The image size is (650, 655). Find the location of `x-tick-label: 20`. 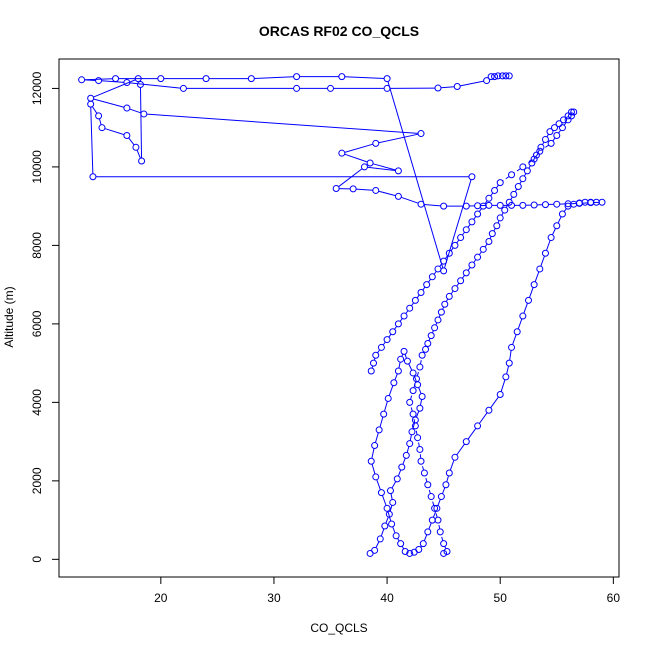

x-tick-label: 20 is located at coordinates (161, 598).